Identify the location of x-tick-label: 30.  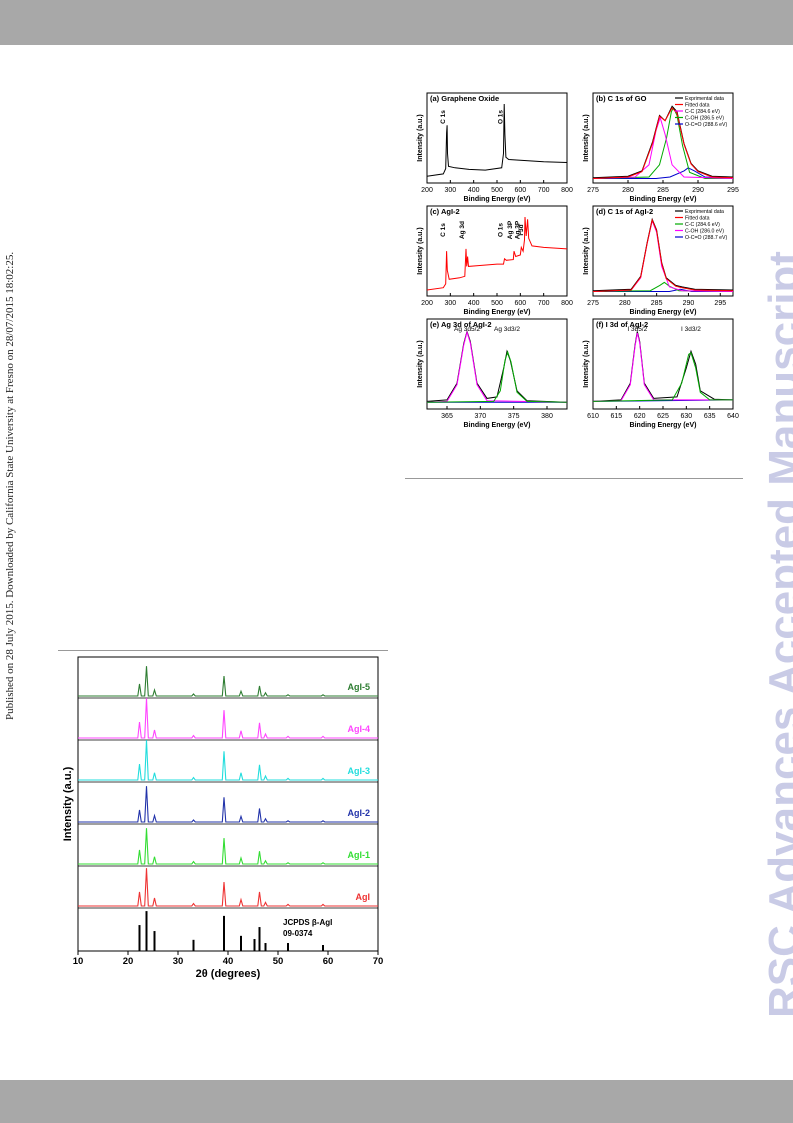
(178, 961).